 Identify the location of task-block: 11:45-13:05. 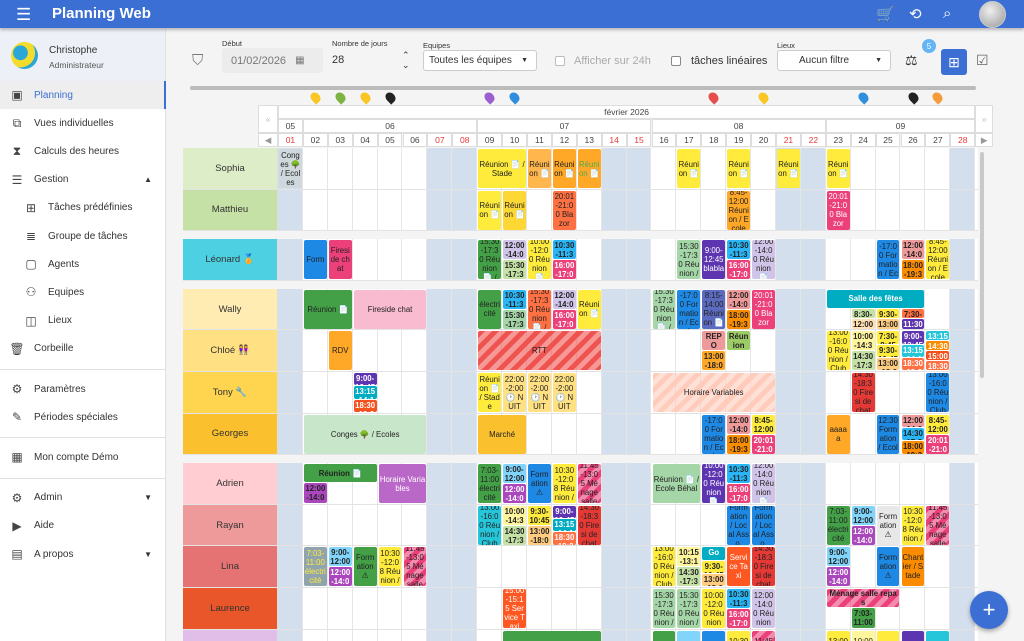
(763, 635).